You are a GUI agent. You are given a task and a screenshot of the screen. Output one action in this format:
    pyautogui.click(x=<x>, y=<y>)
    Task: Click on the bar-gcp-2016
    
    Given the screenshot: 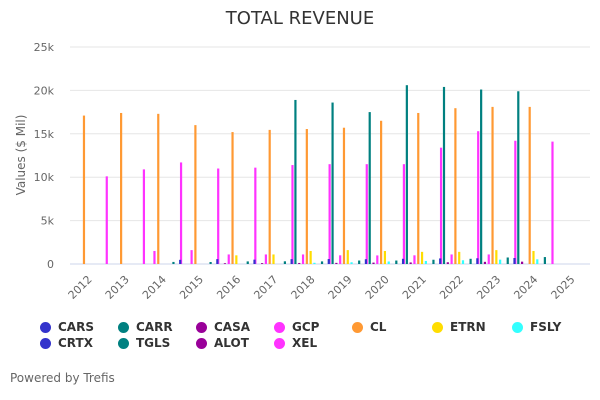 What is the action you would take?
    pyautogui.click(x=228, y=259)
    